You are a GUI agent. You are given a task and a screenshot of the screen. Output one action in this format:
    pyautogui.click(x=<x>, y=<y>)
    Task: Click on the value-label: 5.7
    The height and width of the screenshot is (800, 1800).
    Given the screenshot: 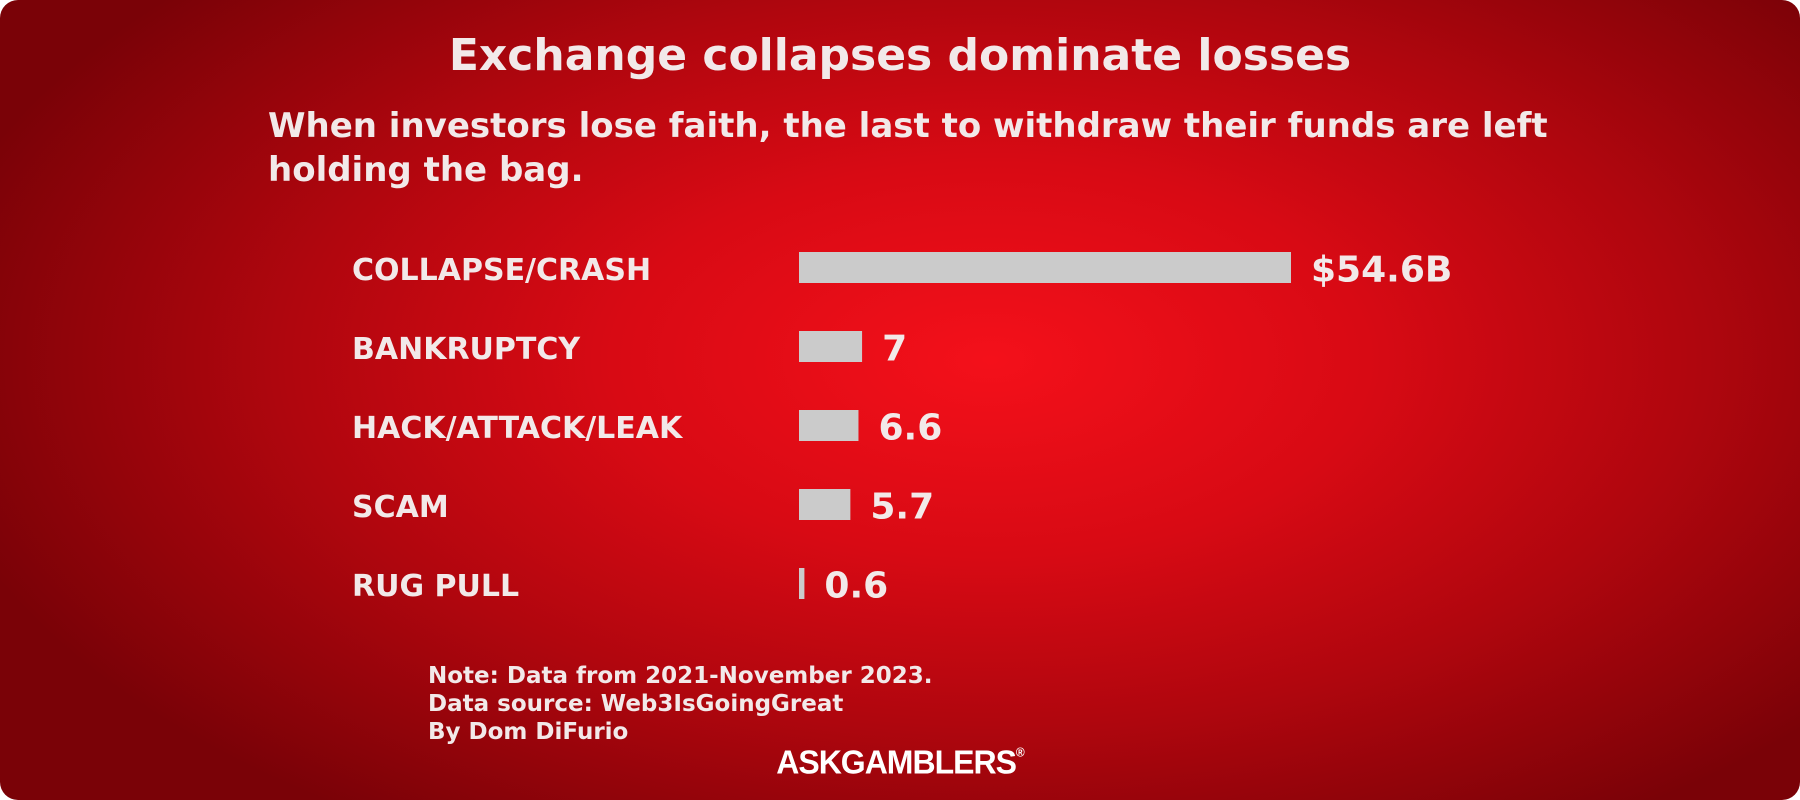 What is the action you would take?
    pyautogui.click(x=902, y=507)
    